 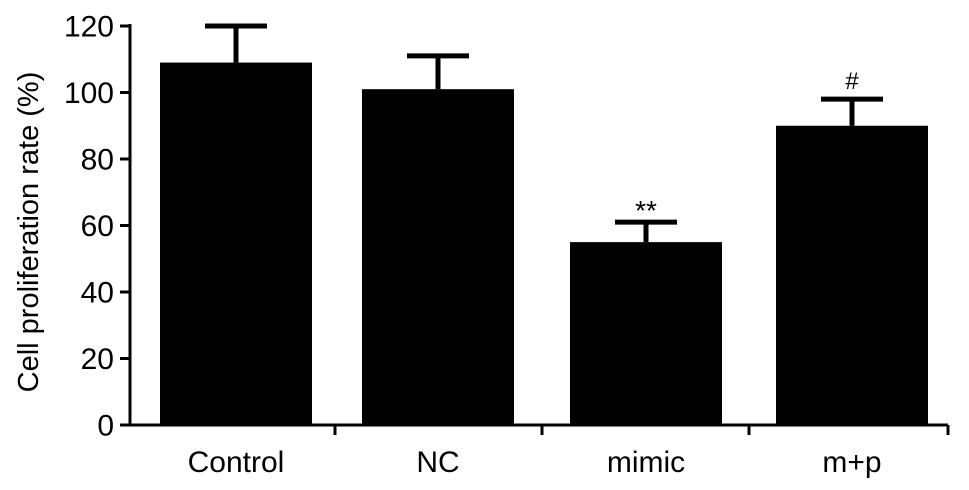 I want to click on x-tick-label: Control, so click(x=236, y=462).